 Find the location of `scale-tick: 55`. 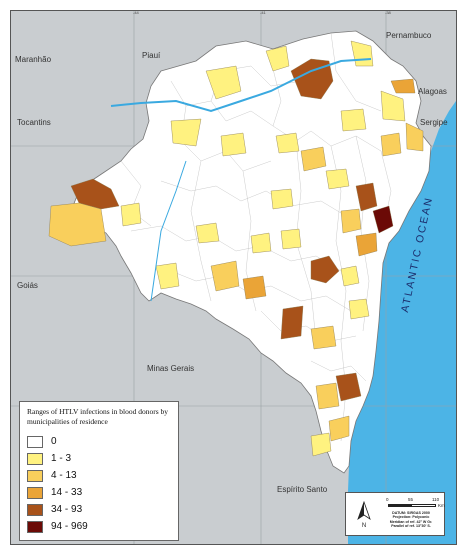

scale-tick: 55 is located at coordinates (411, 499).